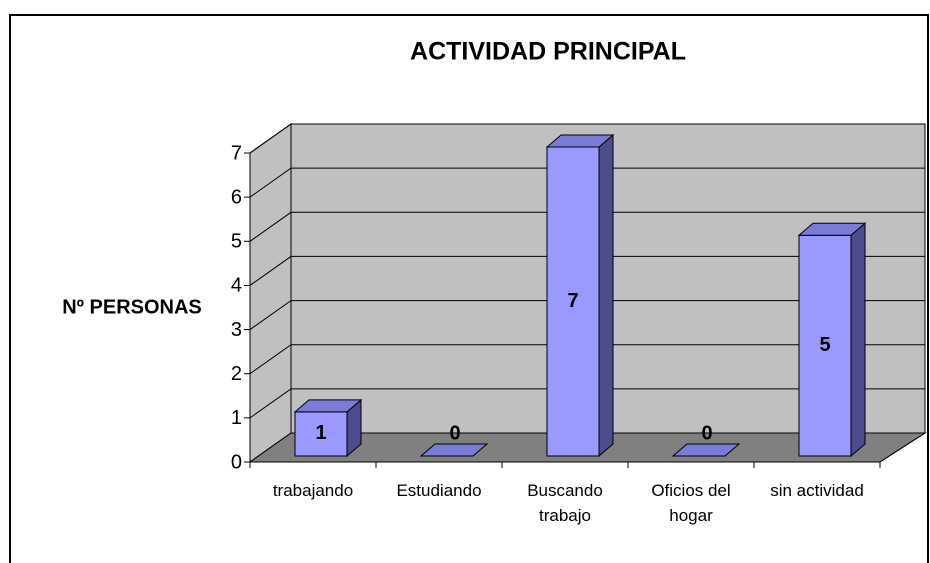 The width and height of the screenshot is (930, 563). What do you see at coordinates (132, 307) in the screenshot?
I see `y-axis-label: Nº PERSONAS` at bounding box center [132, 307].